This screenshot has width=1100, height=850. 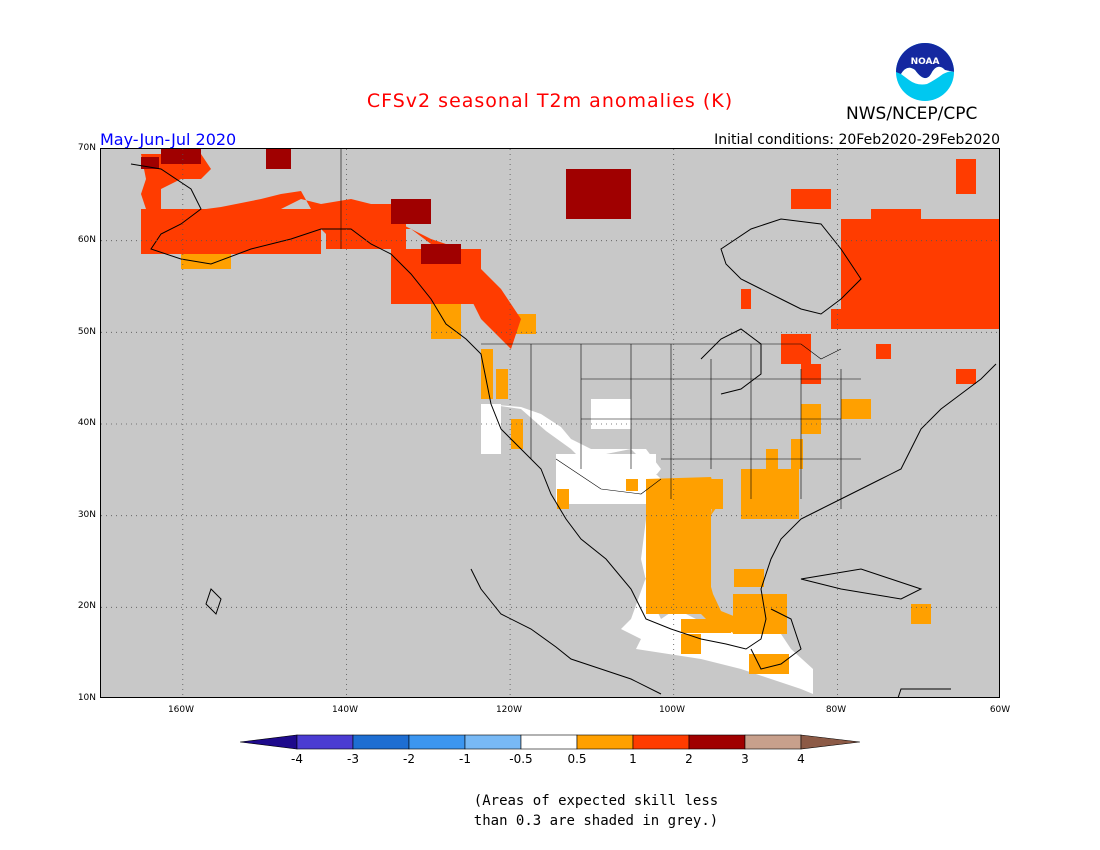 I want to click on lon-label-80w: 80W, so click(x=836, y=710).